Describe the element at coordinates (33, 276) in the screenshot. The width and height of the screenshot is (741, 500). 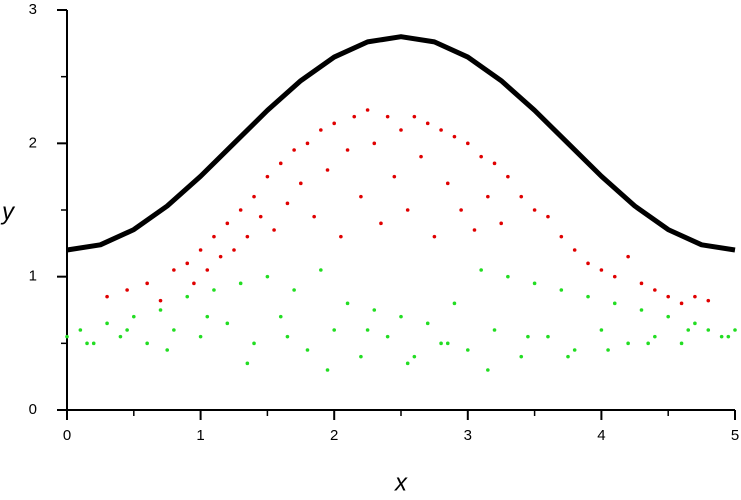
I see `y-tick-label: 1` at that location.